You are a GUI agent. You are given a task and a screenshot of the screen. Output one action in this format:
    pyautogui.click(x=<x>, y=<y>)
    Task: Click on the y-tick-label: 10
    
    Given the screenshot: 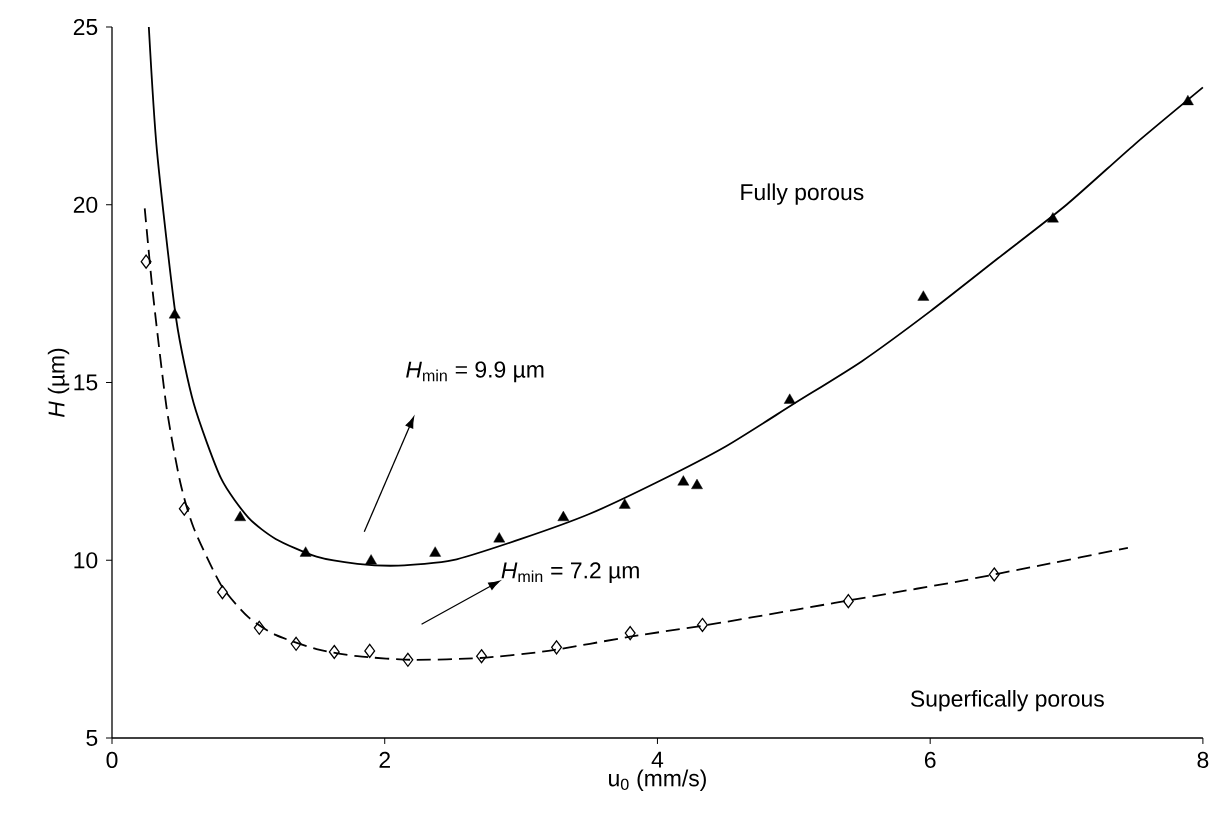 What is the action you would take?
    pyautogui.click(x=86, y=560)
    